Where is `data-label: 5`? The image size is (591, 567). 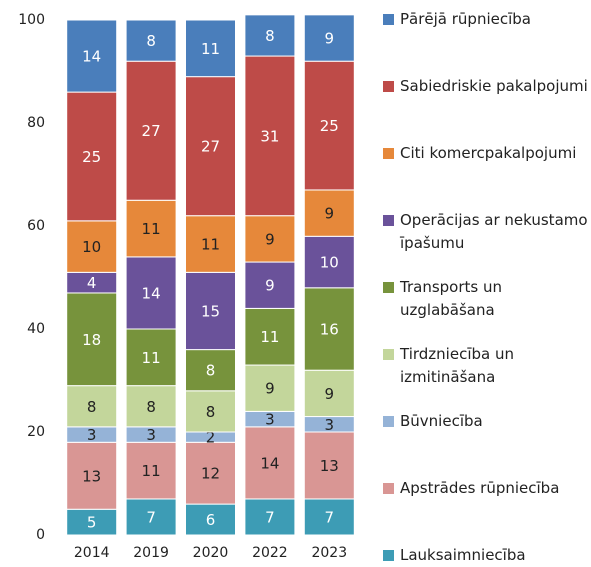
data-label: 5 is located at coordinates (92, 523).